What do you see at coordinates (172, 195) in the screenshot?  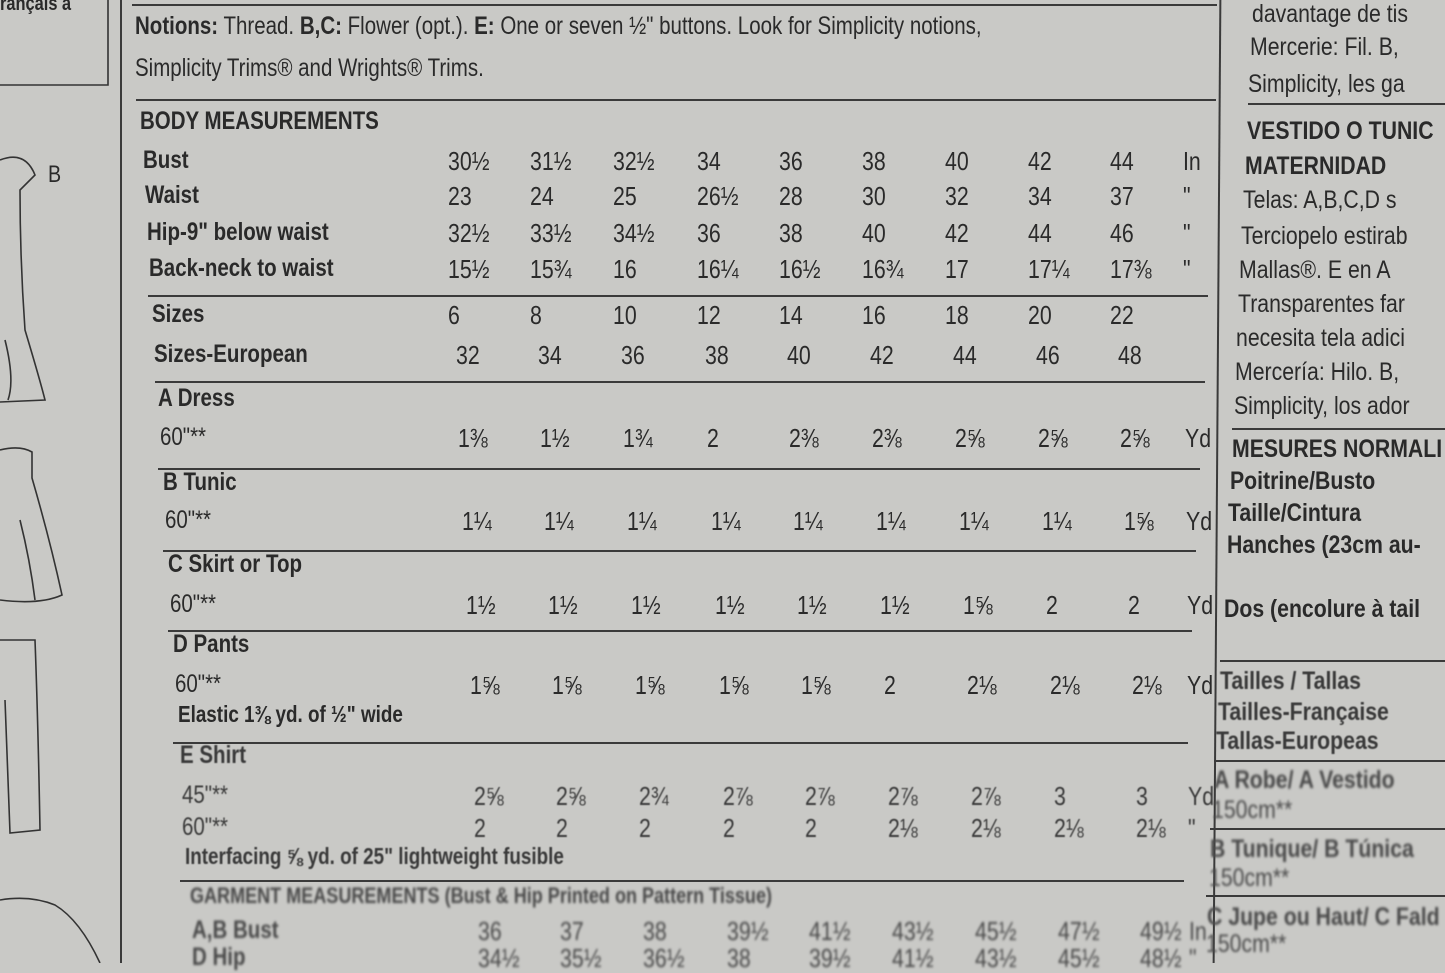 I see `row-label: Waist` at bounding box center [172, 195].